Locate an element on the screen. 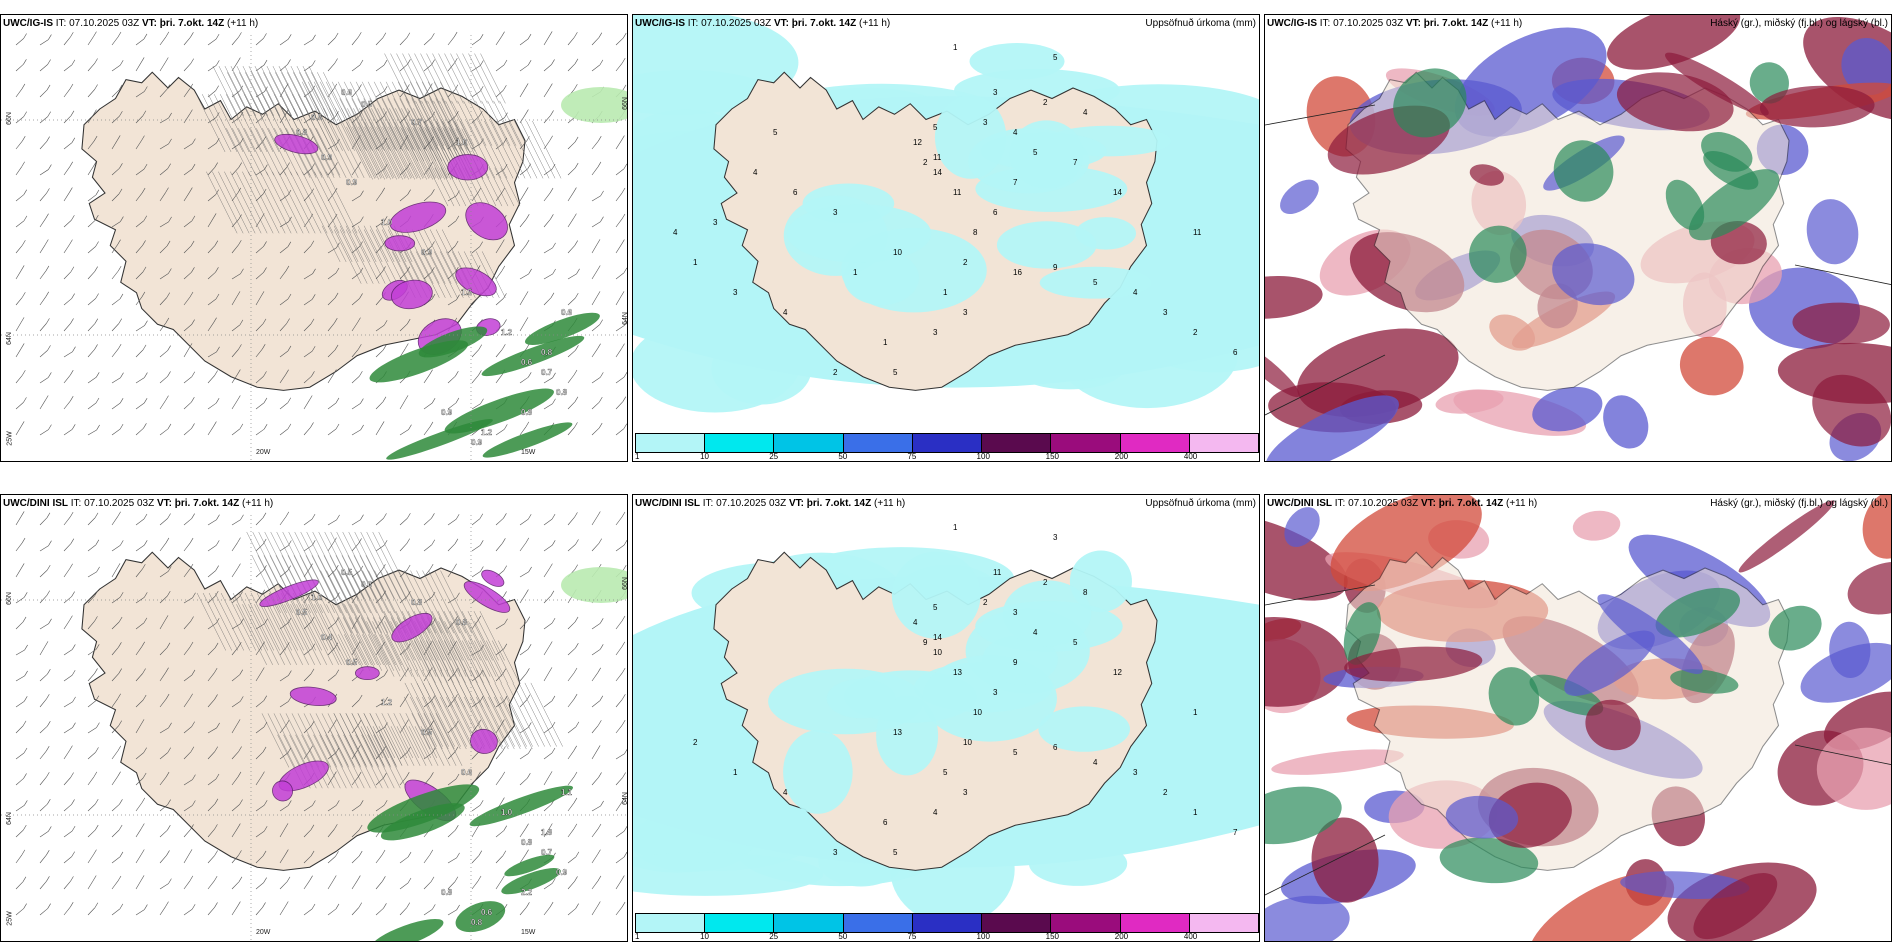  lat-label: 64N is located at coordinates (9, 338).